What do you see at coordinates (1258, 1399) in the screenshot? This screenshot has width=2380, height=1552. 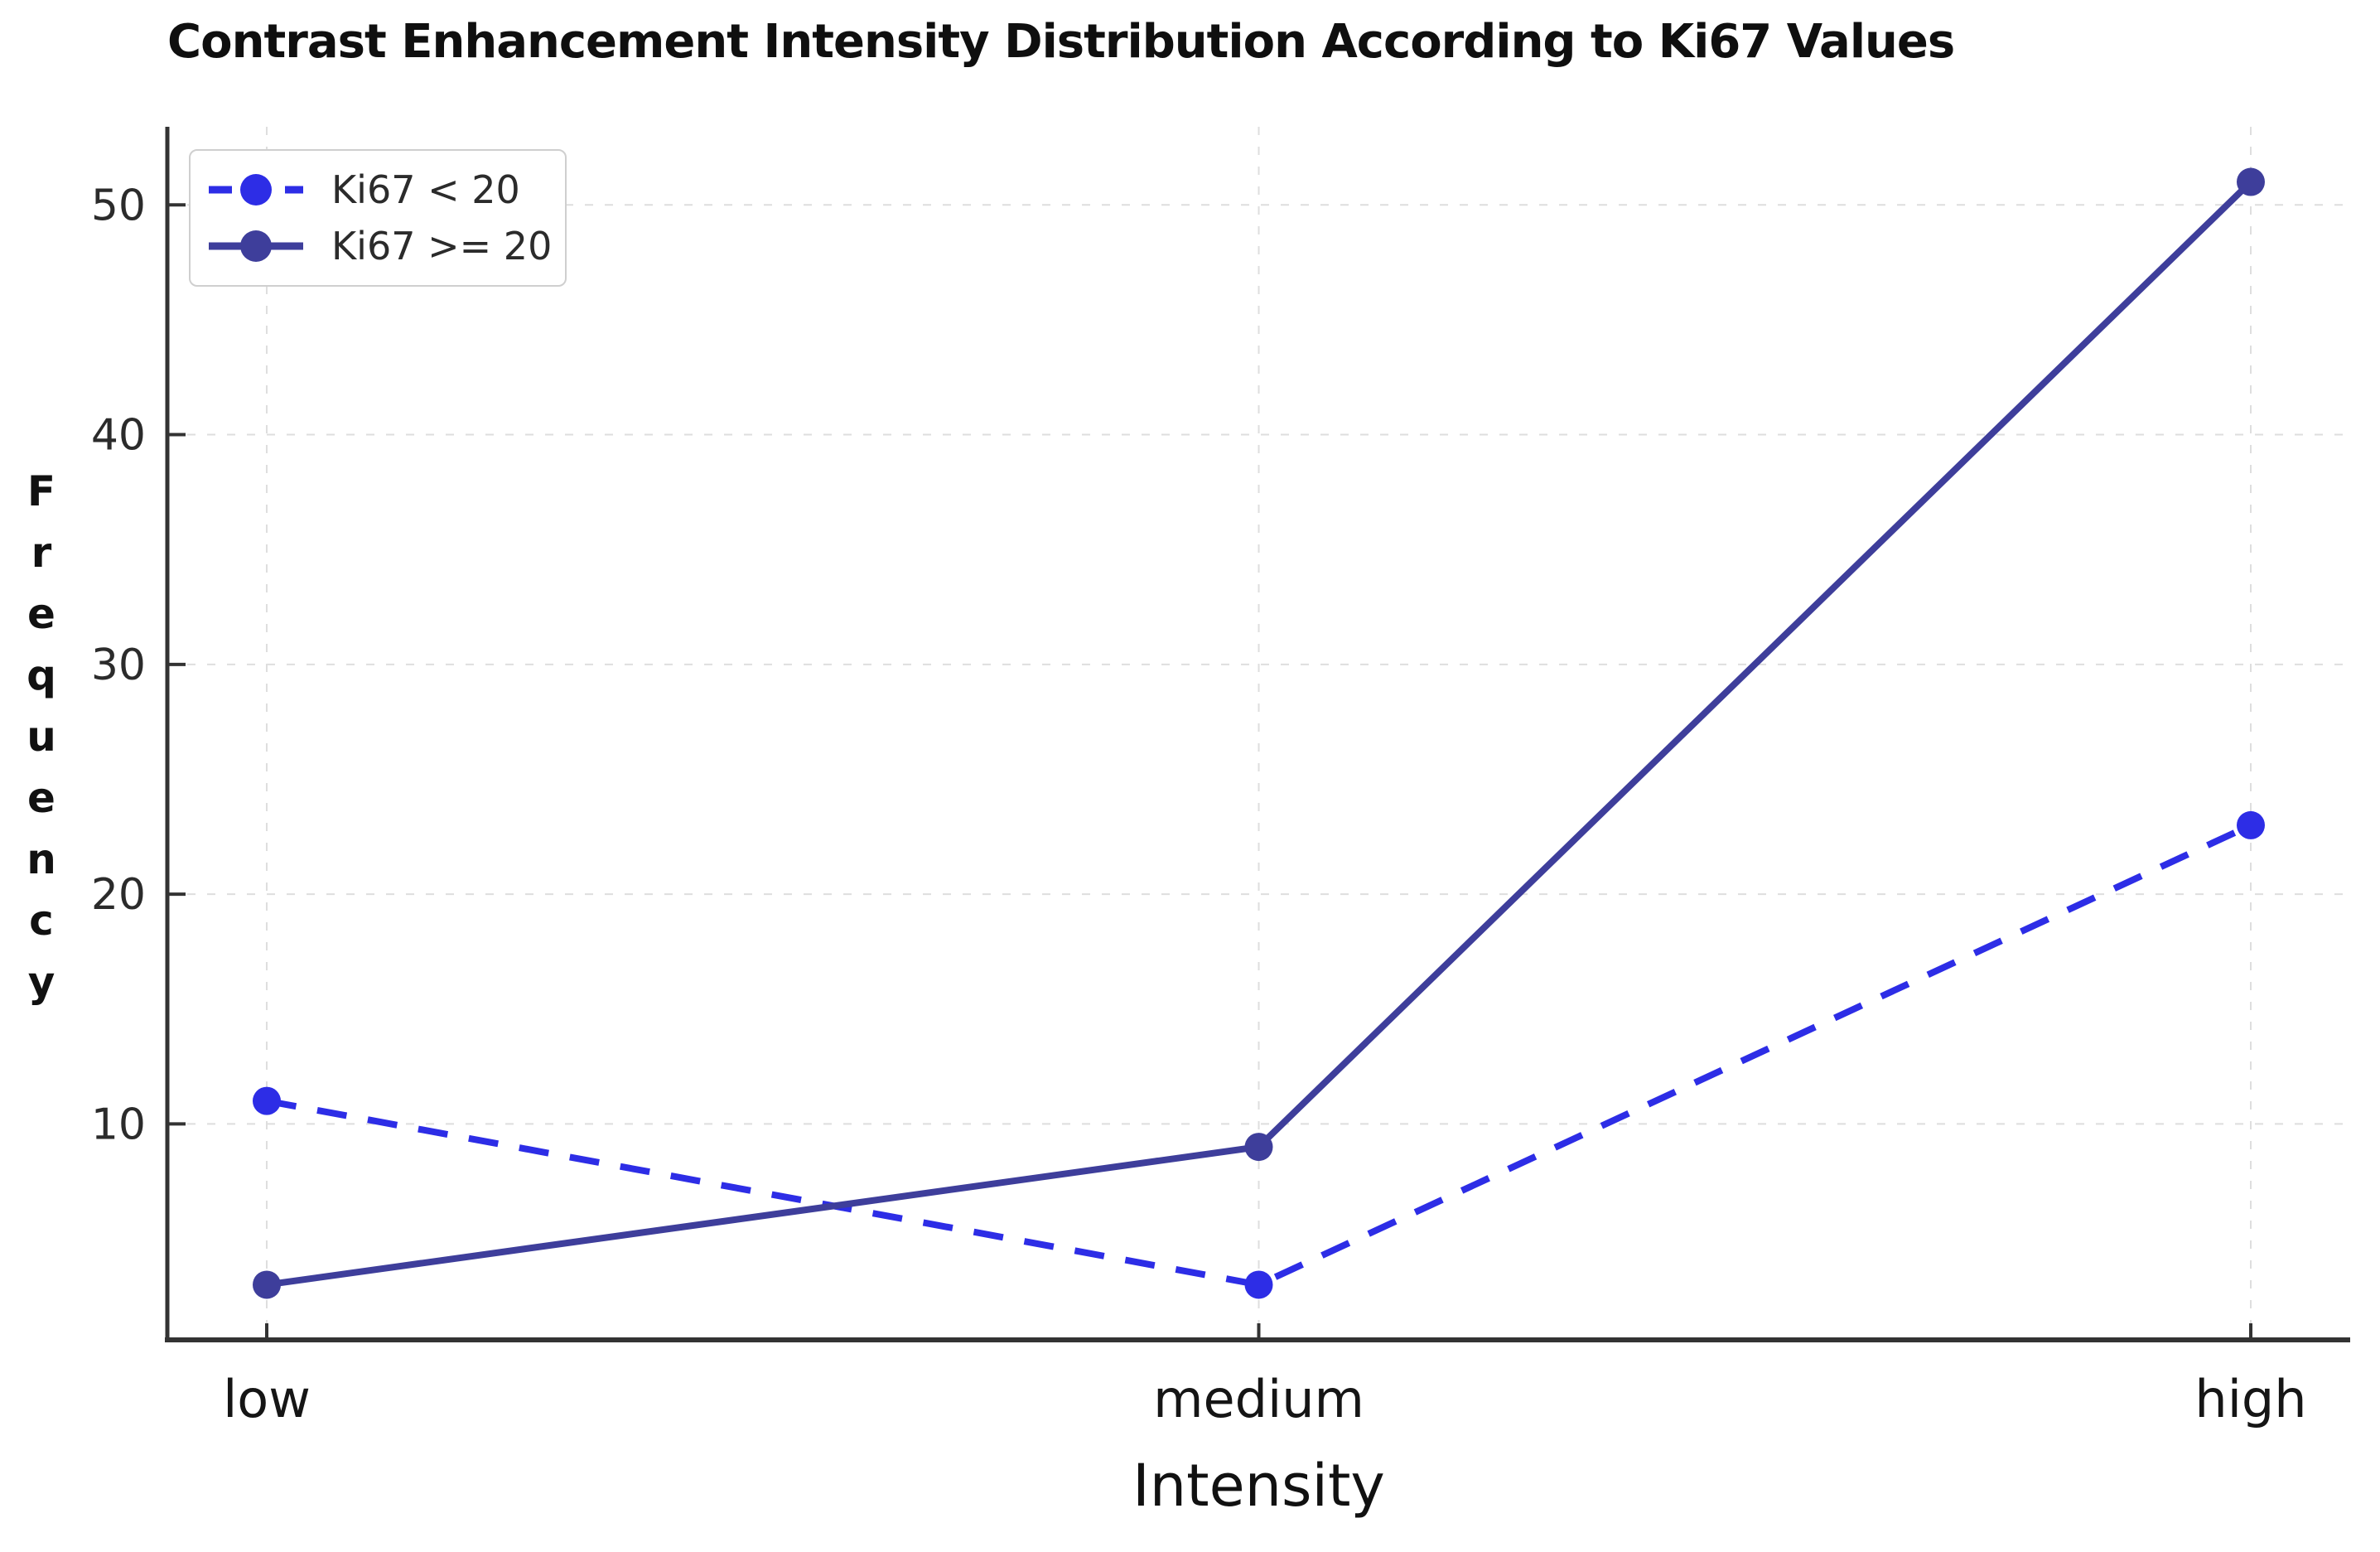 I see `x-tick-label: medium` at bounding box center [1258, 1399].